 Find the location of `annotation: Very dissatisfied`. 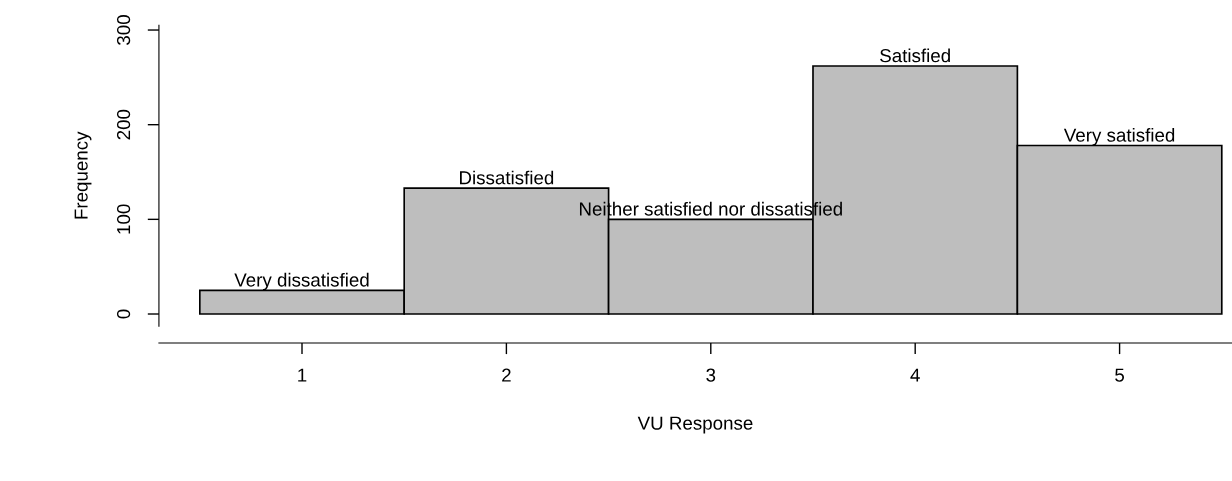

annotation: Very dissatisfied is located at coordinates (301, 281).